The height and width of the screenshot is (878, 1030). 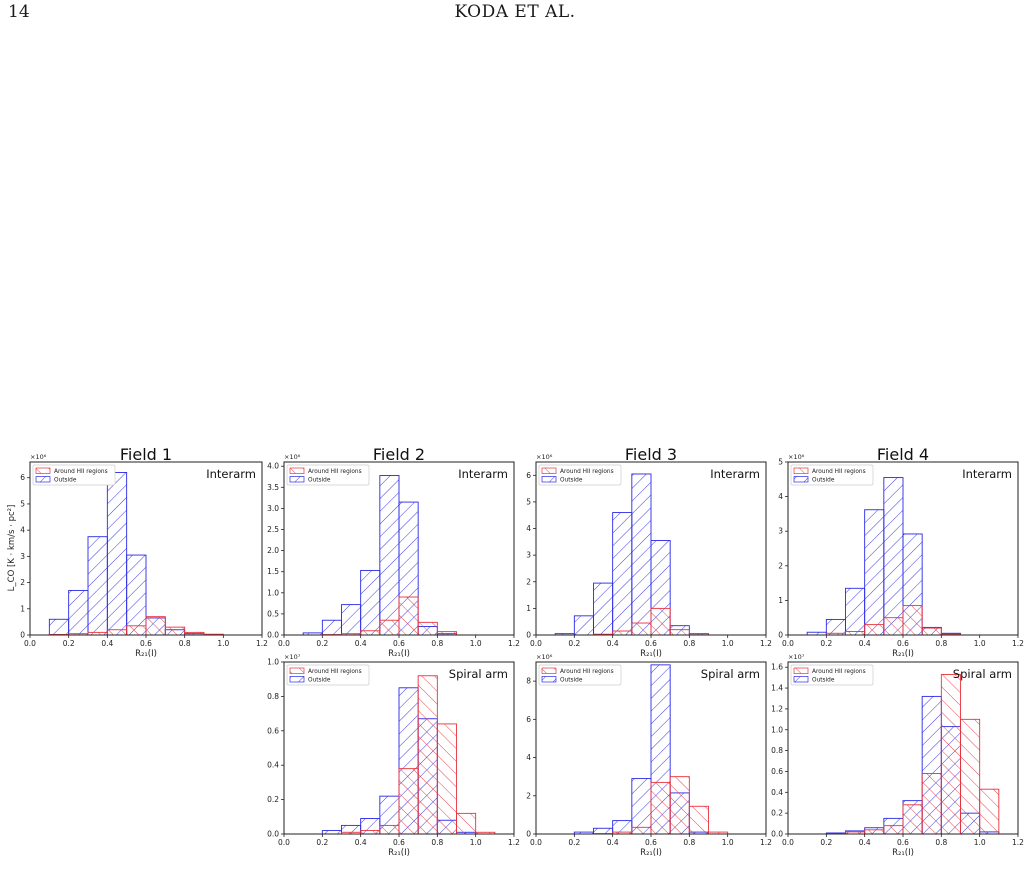 What do you see at coordinates (22, 608) in the screenshot?
I see `y-tick-label: 1` at bounding box center [22, 608].